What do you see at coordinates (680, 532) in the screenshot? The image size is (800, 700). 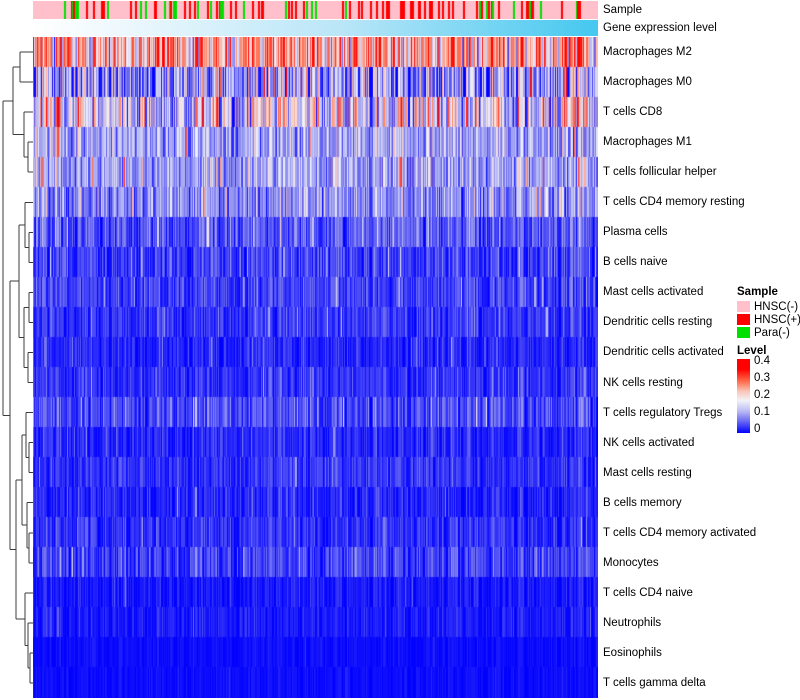 I see `row-label: T cells CD4 memory activated` at bounding box center [680, 532].